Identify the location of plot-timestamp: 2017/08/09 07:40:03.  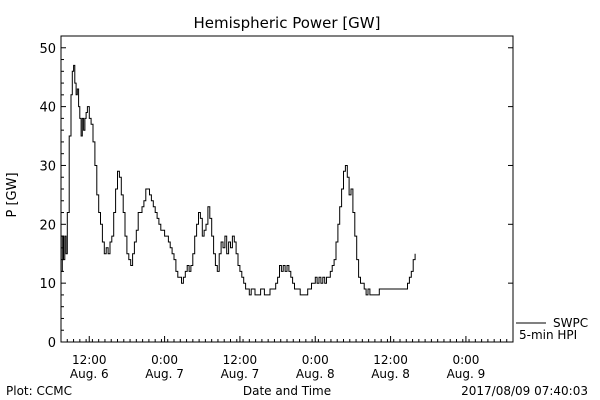
(524, 391).